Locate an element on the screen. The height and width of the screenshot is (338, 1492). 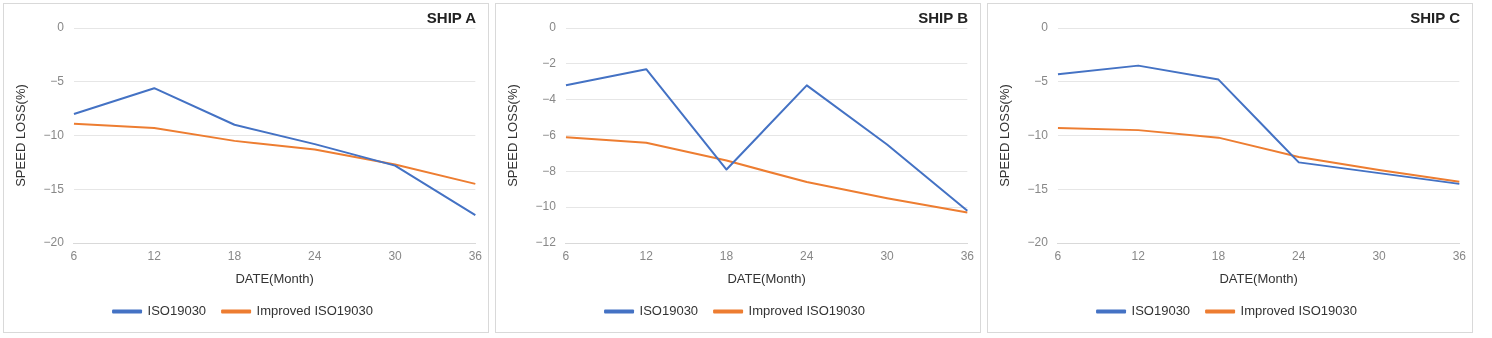
y-tick-label: −6 is located at coordinates (549, 134).